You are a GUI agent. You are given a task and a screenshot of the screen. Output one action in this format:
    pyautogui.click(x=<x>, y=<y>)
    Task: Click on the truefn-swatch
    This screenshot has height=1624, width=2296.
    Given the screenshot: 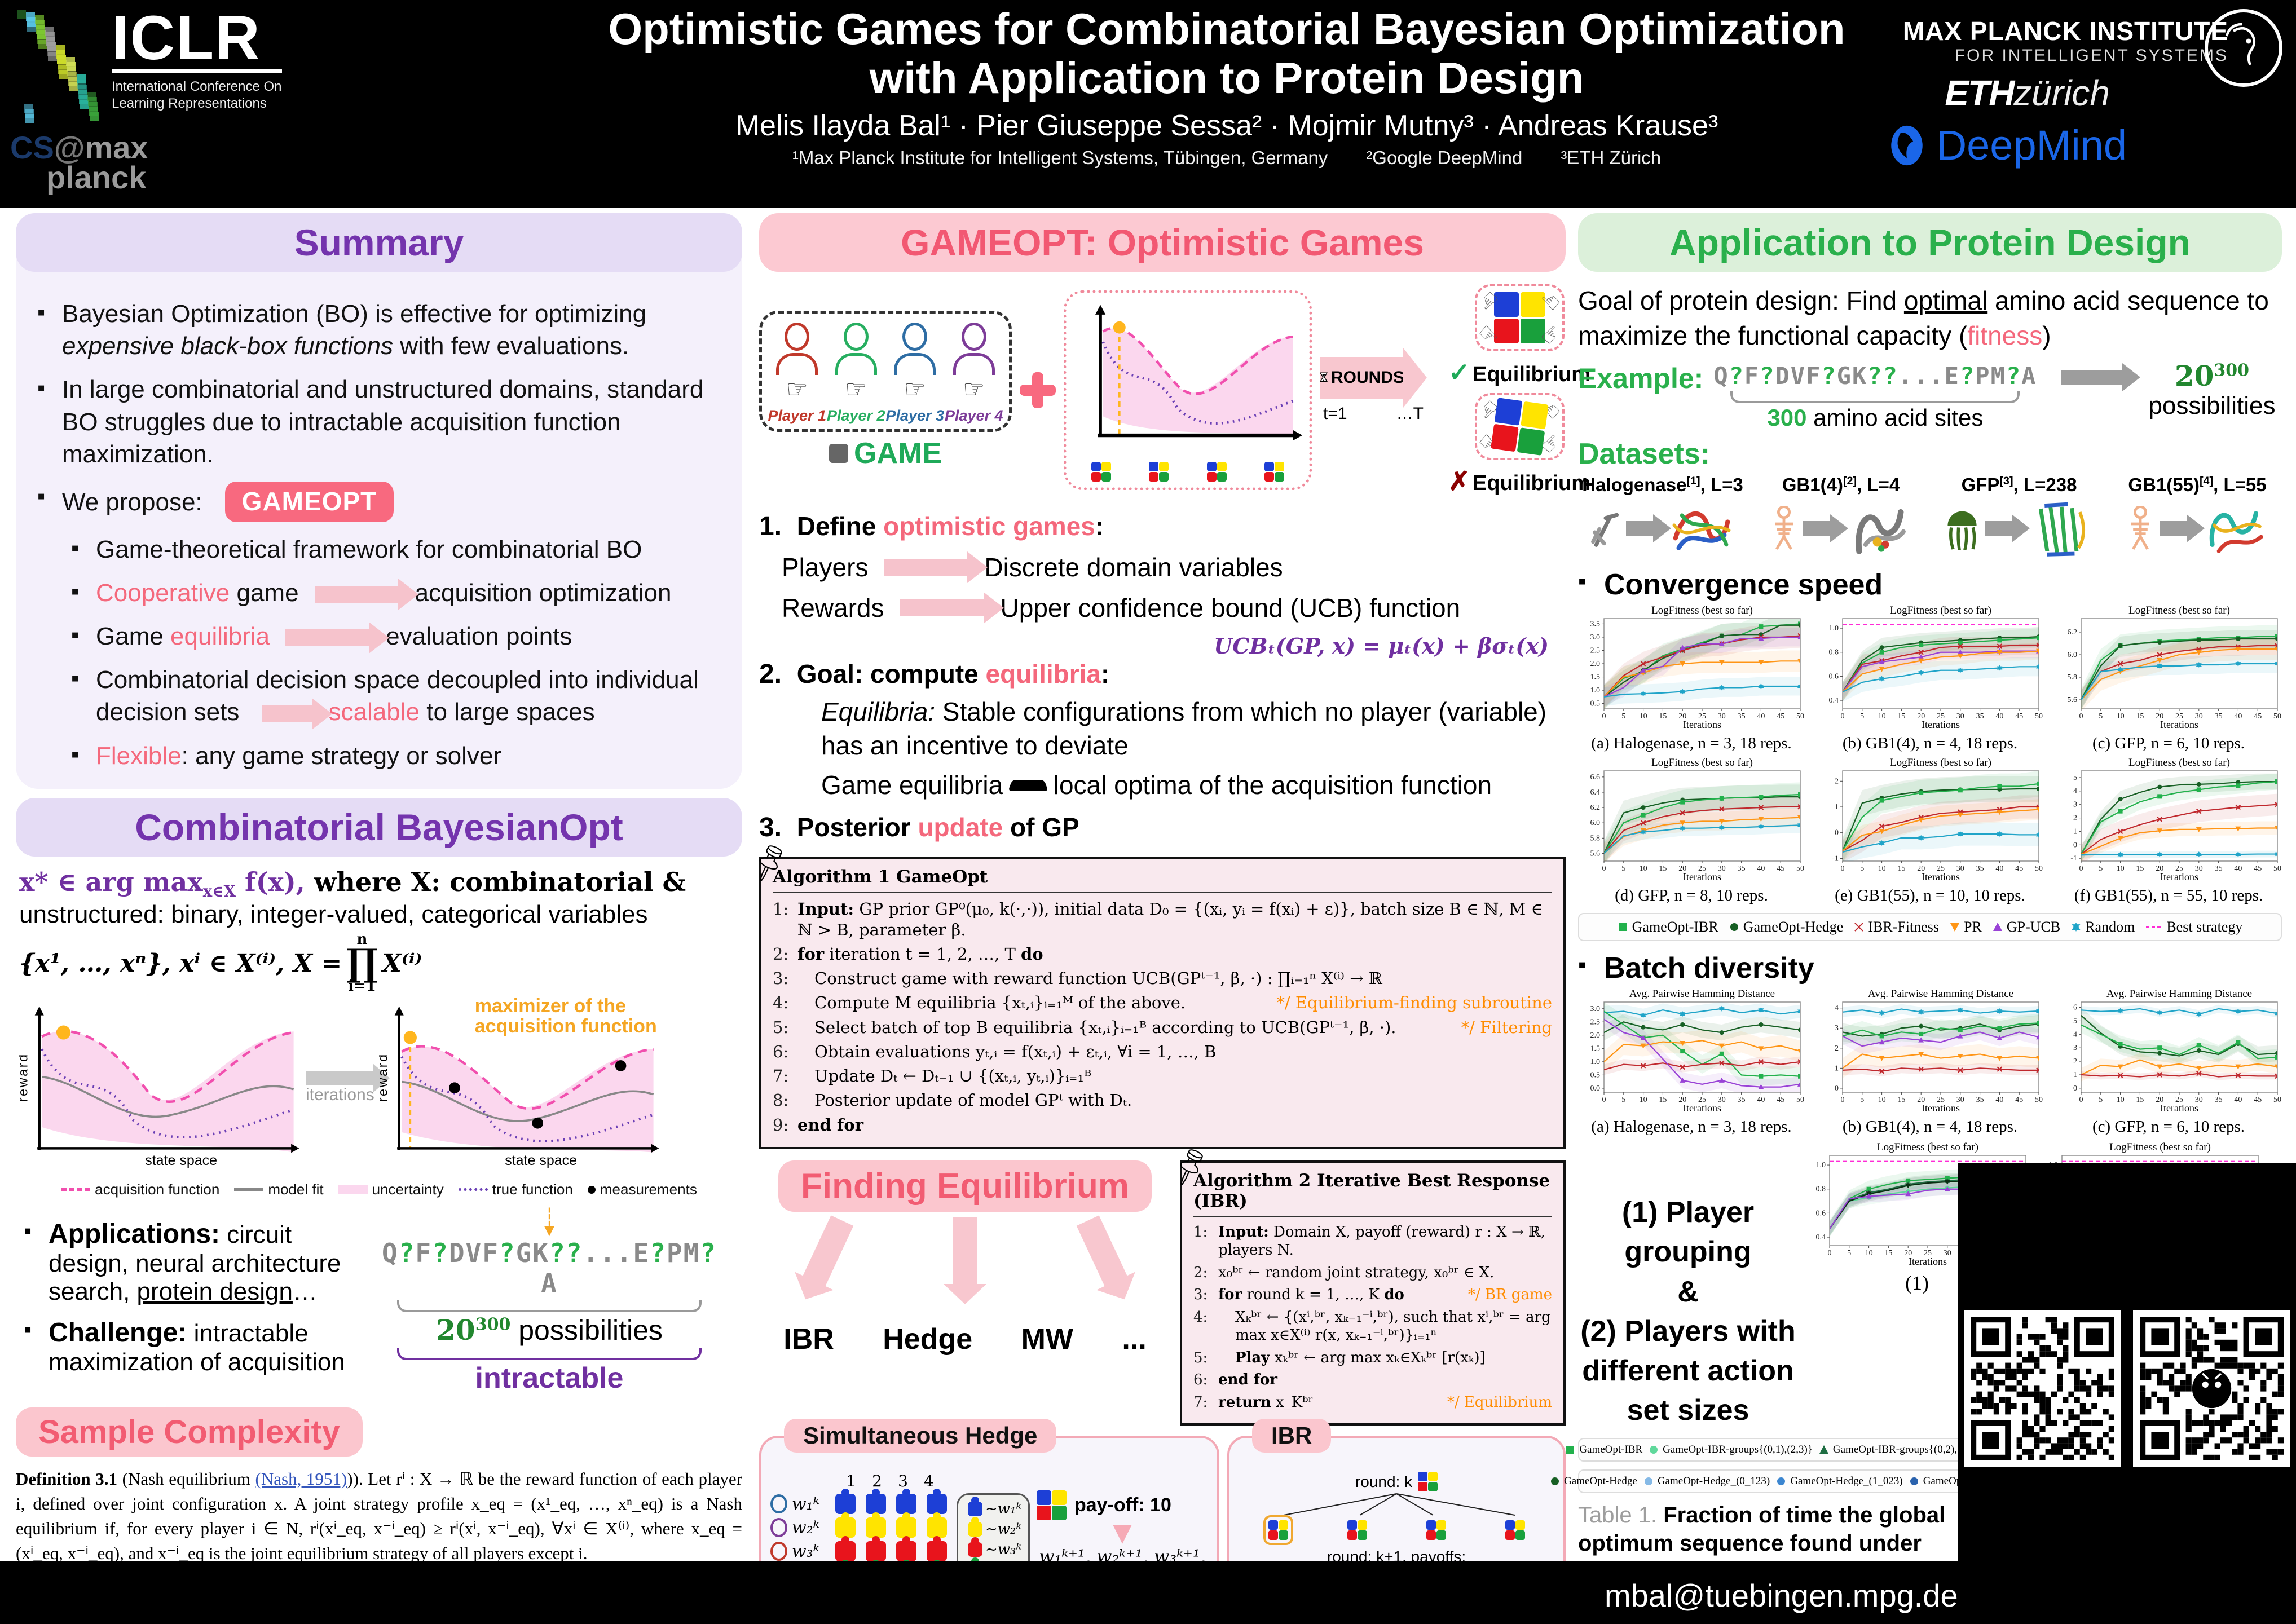 What is the action you would take?
    pyautogui.click(x=473, y=1189)
    